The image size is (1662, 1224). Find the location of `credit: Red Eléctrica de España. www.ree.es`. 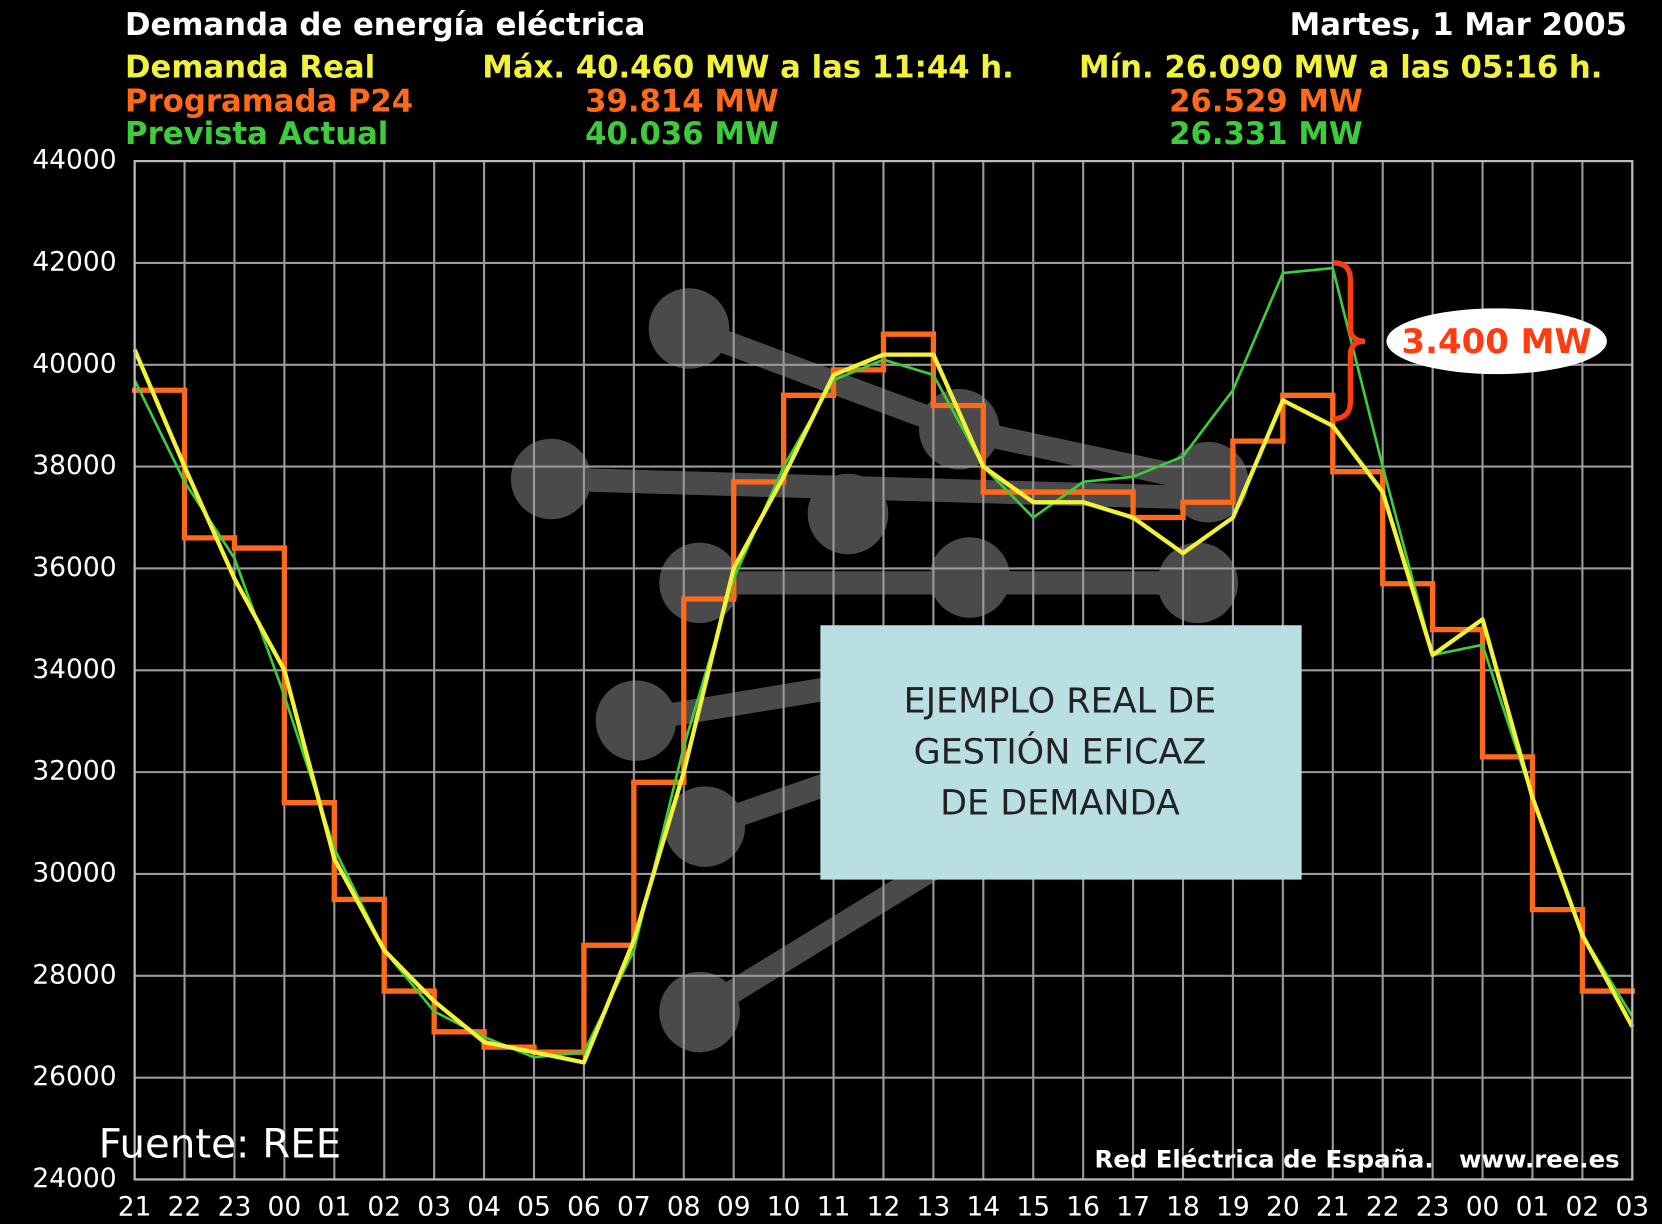

credit: Red Eléctrica de España. www.ree.es is located at coordinates (1357, 1158).